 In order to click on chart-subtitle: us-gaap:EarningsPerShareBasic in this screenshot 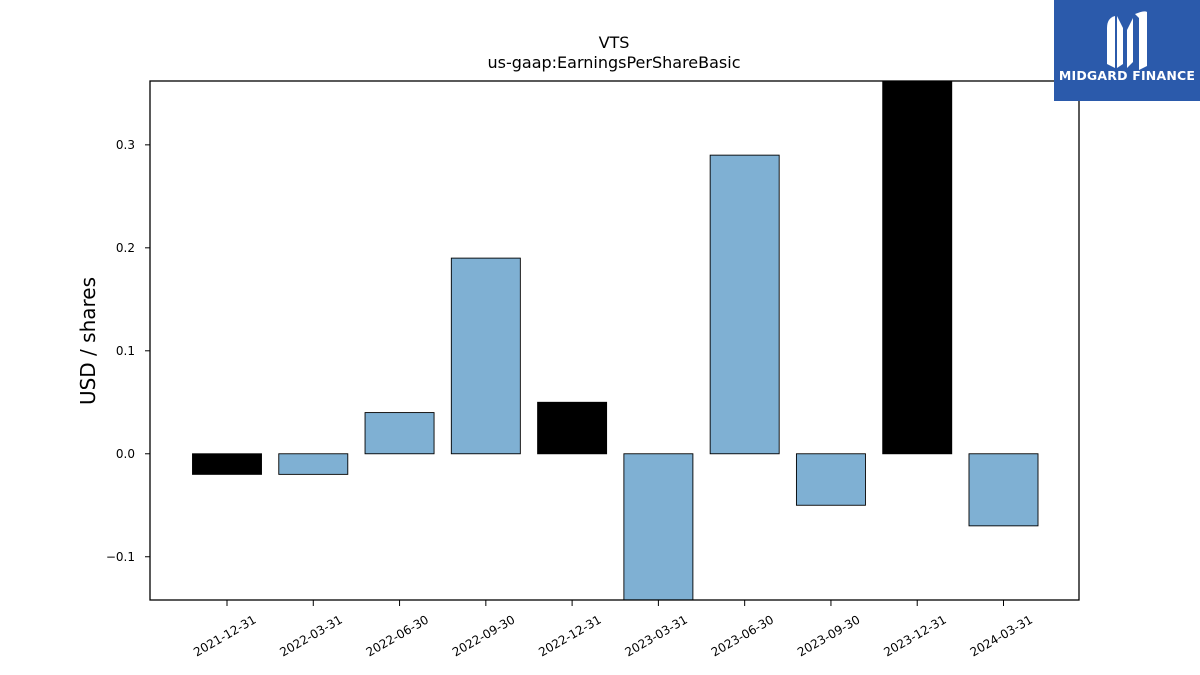, I will do `click(613, 62)`.